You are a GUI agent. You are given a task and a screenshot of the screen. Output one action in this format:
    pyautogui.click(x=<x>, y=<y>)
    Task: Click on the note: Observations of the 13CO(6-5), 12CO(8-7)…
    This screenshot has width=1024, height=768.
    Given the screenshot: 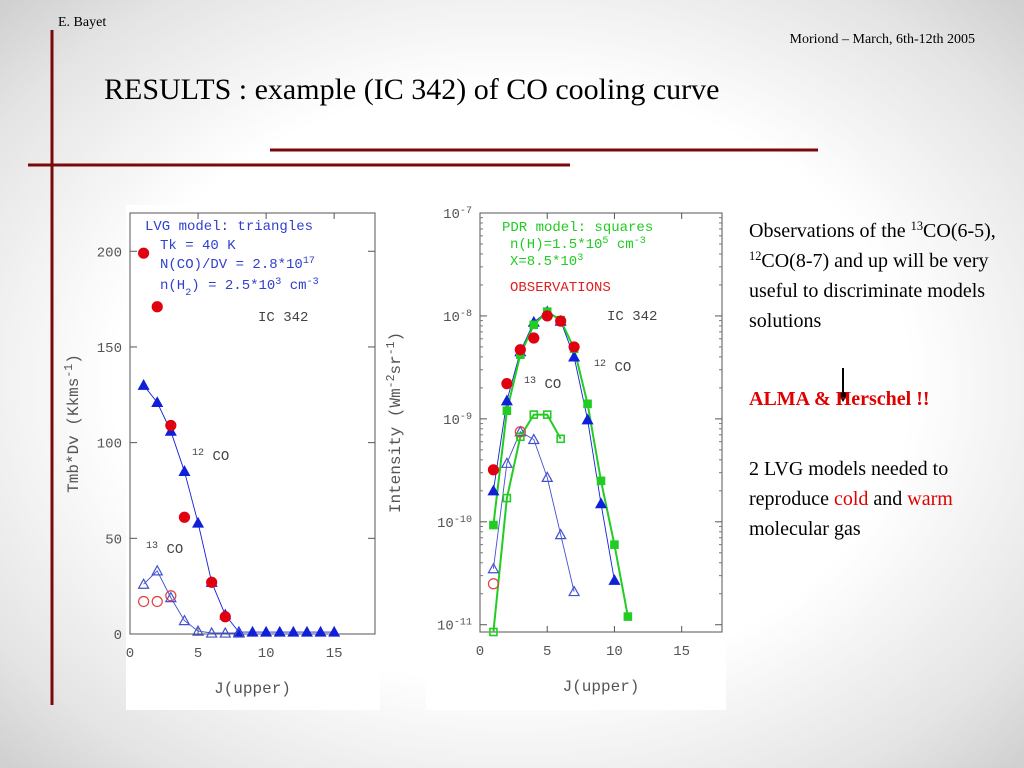 What is the action you would take?
    pyautogui.click(x=874, y=276)
    